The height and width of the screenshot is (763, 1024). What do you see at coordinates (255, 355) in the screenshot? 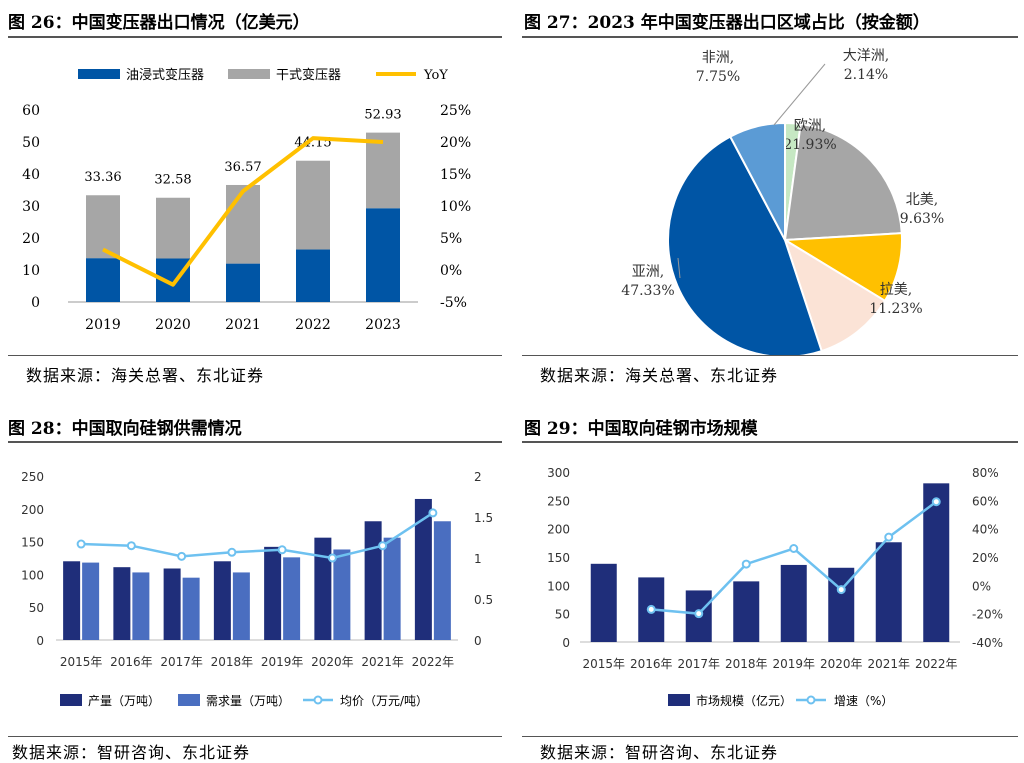
I see `fig26-bottom-rule` at bounding box center [255, 355].